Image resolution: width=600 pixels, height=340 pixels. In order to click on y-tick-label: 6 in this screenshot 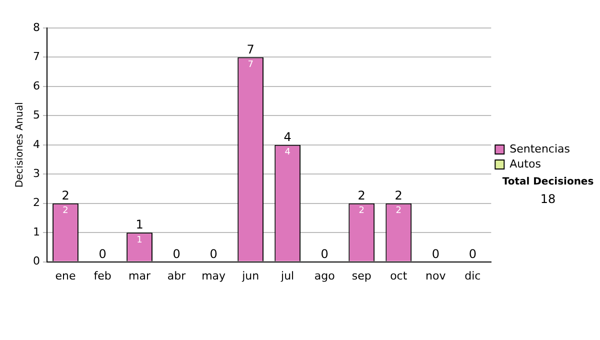, I will do `click(36, 85)`.